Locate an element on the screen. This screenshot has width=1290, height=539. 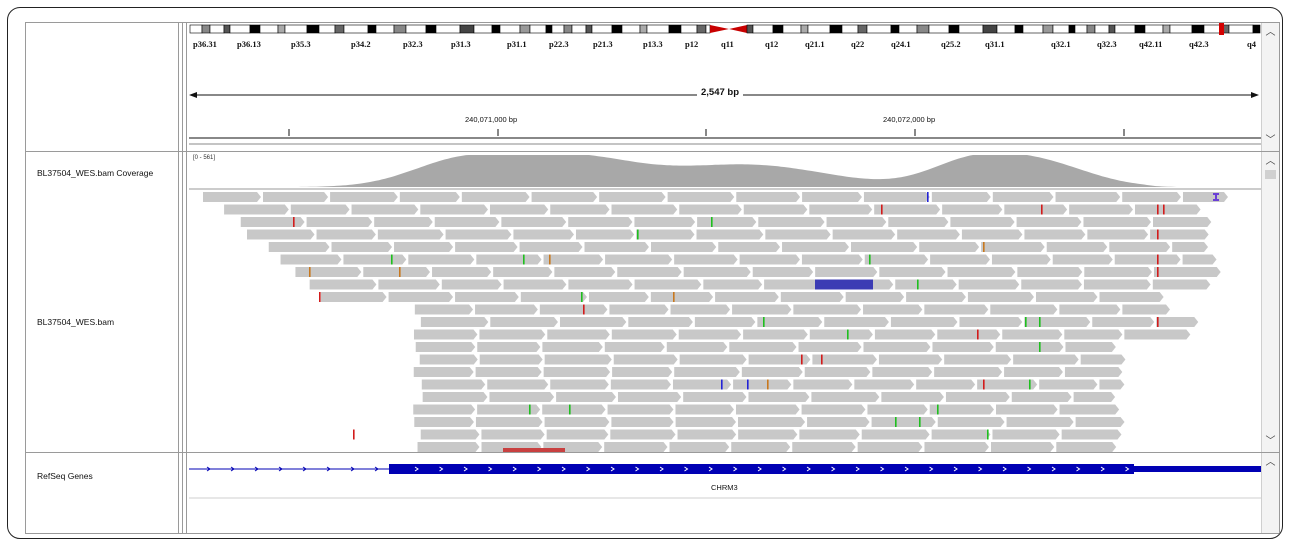
ruler-tick-label: 240,072,000 bp is located at coordinates (909, 119).